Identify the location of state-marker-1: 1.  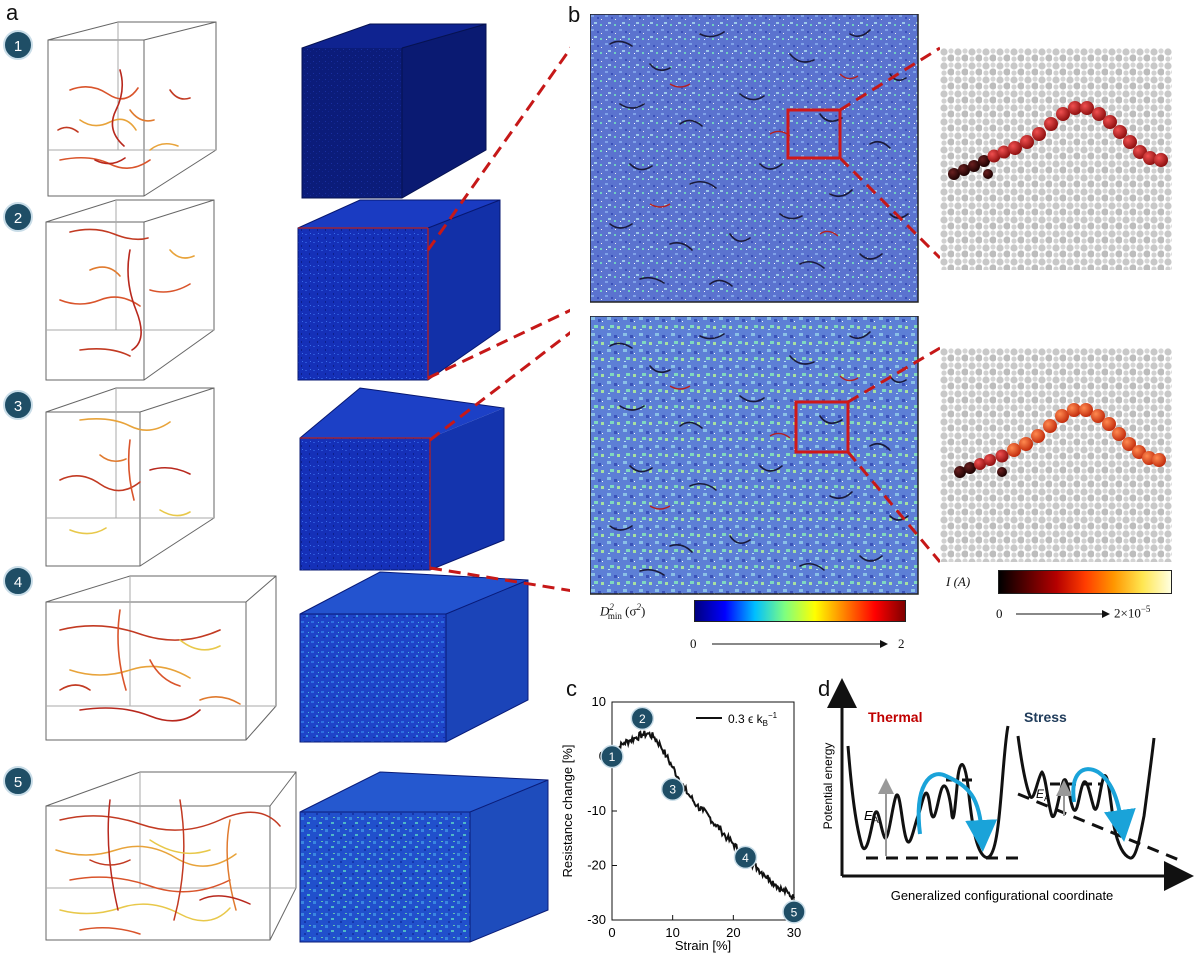
(612, 756).